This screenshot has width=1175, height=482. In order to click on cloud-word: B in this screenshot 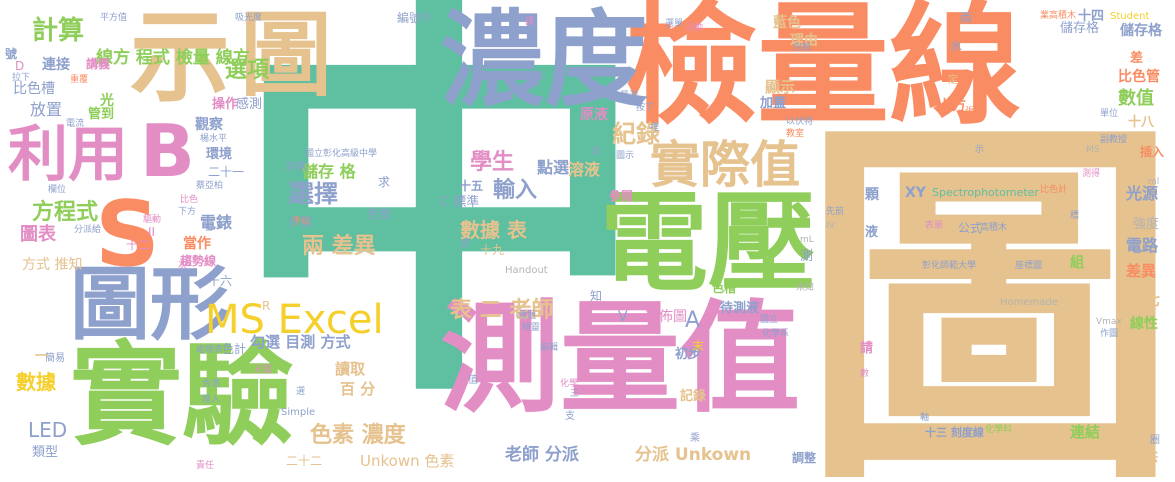, I will do `click(167, 151)`.